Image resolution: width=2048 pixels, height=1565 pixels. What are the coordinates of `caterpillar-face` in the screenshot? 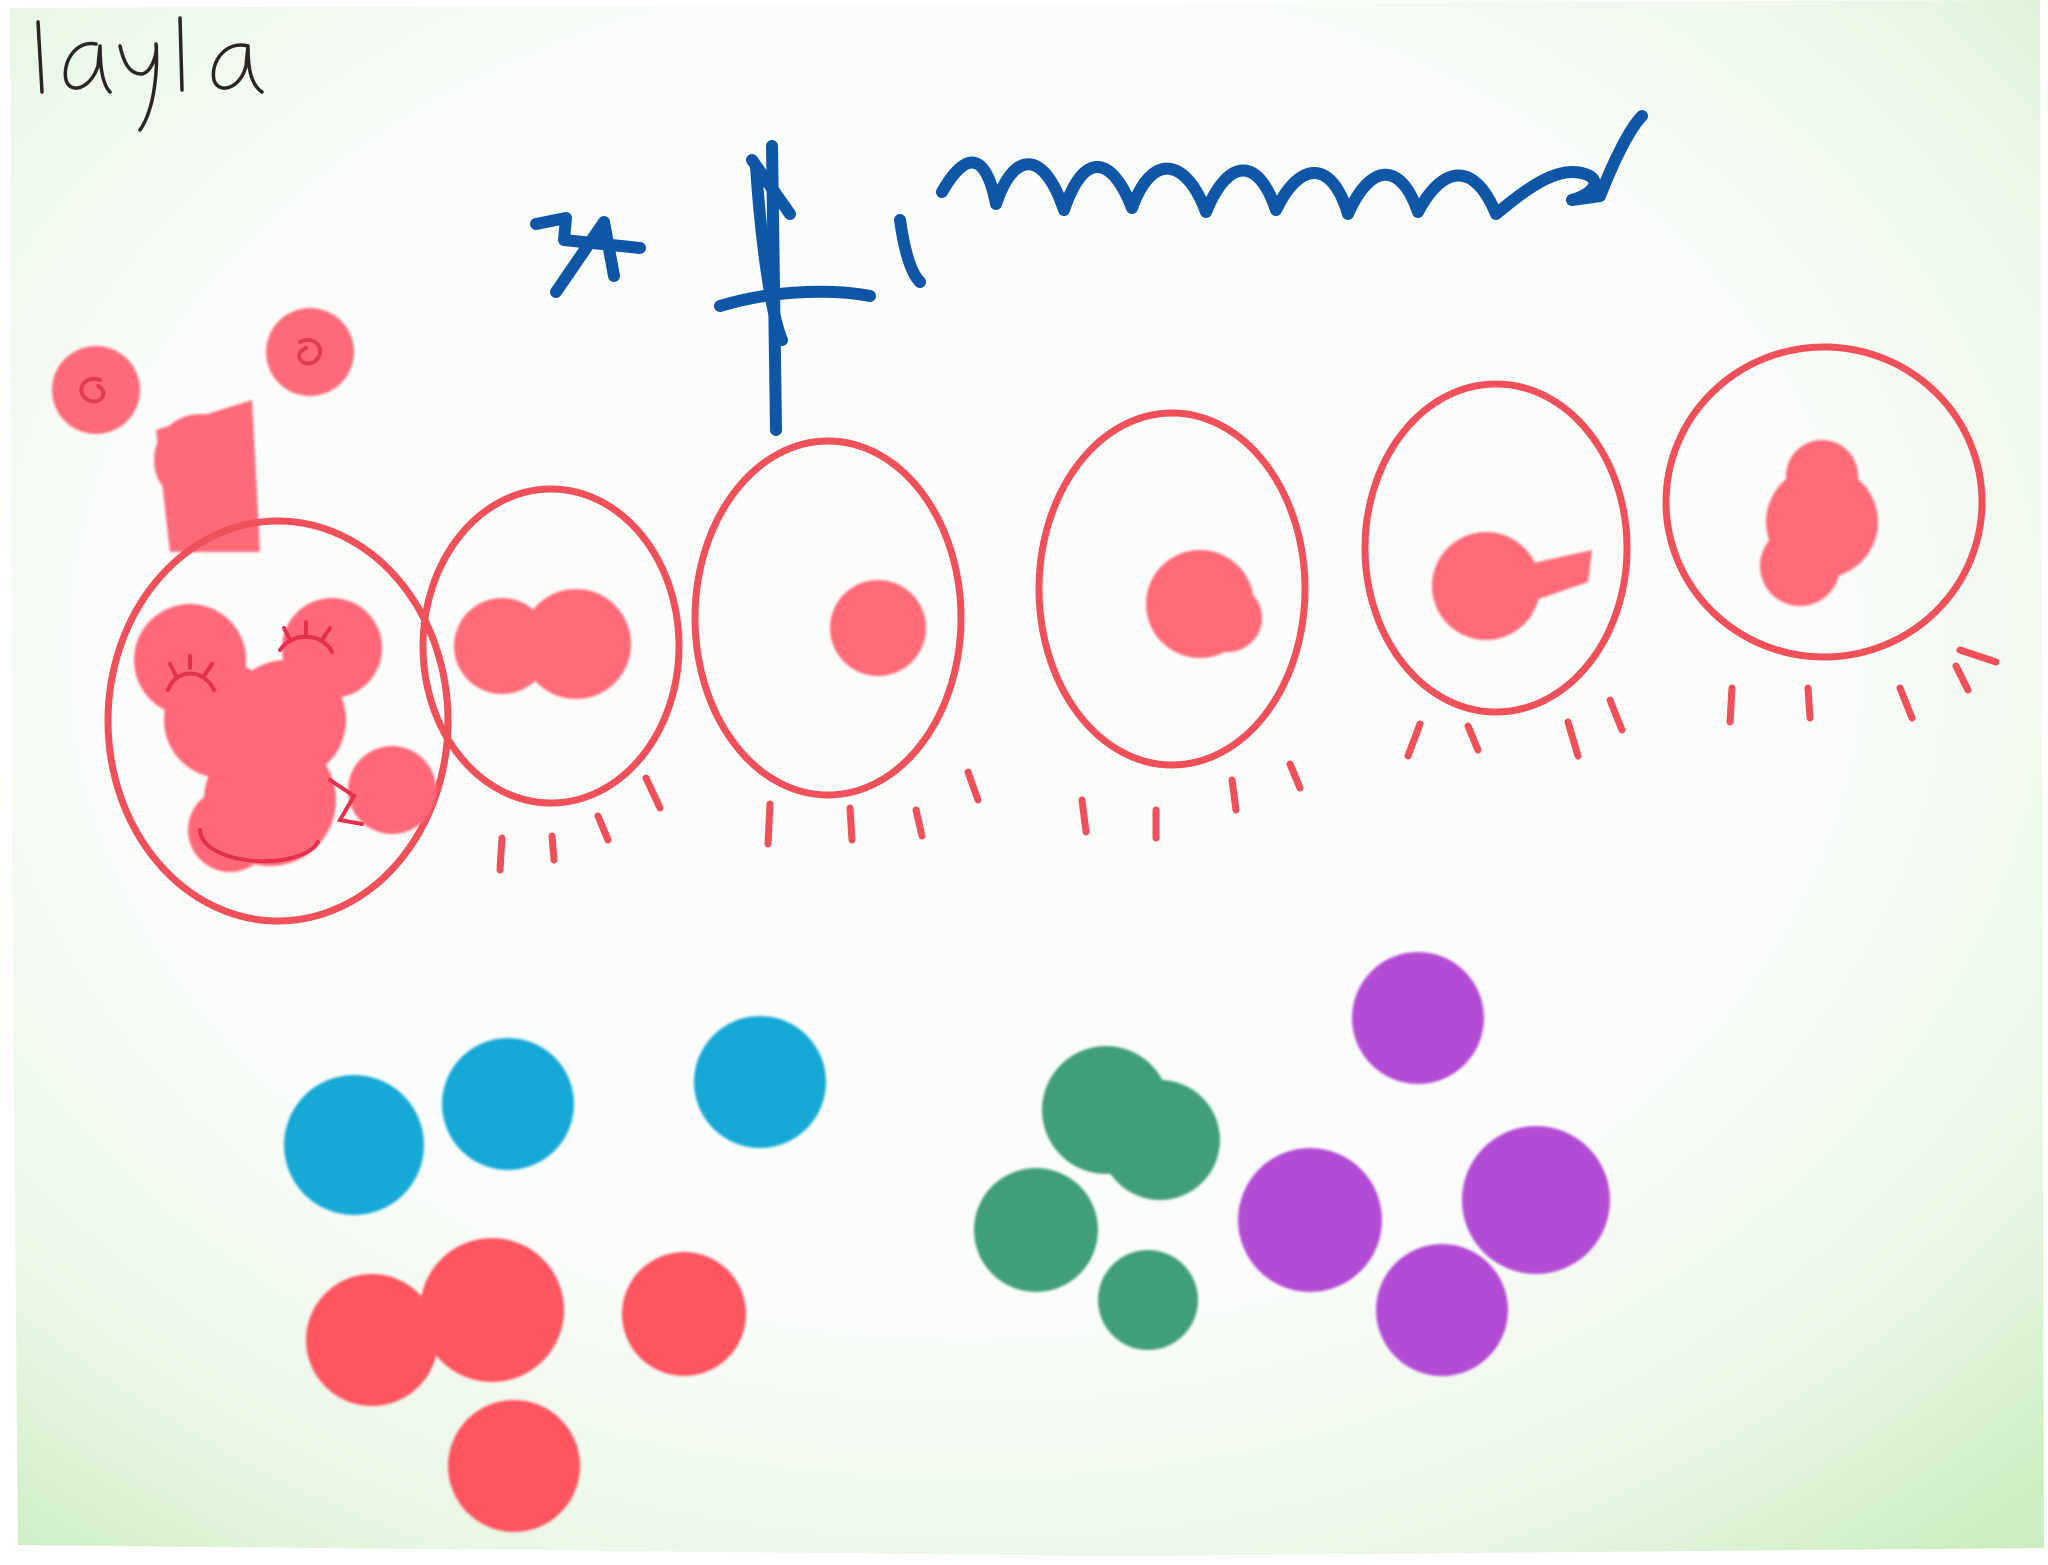 It's located at (285, 735).